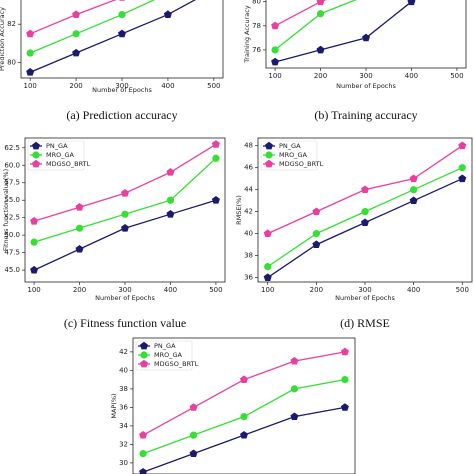 This screenshot has width=474, height=474. What do you see at coordinates (256, 26) in the screenshot?
I see `y-tick-label: 78` at bounding box center [256, 26].